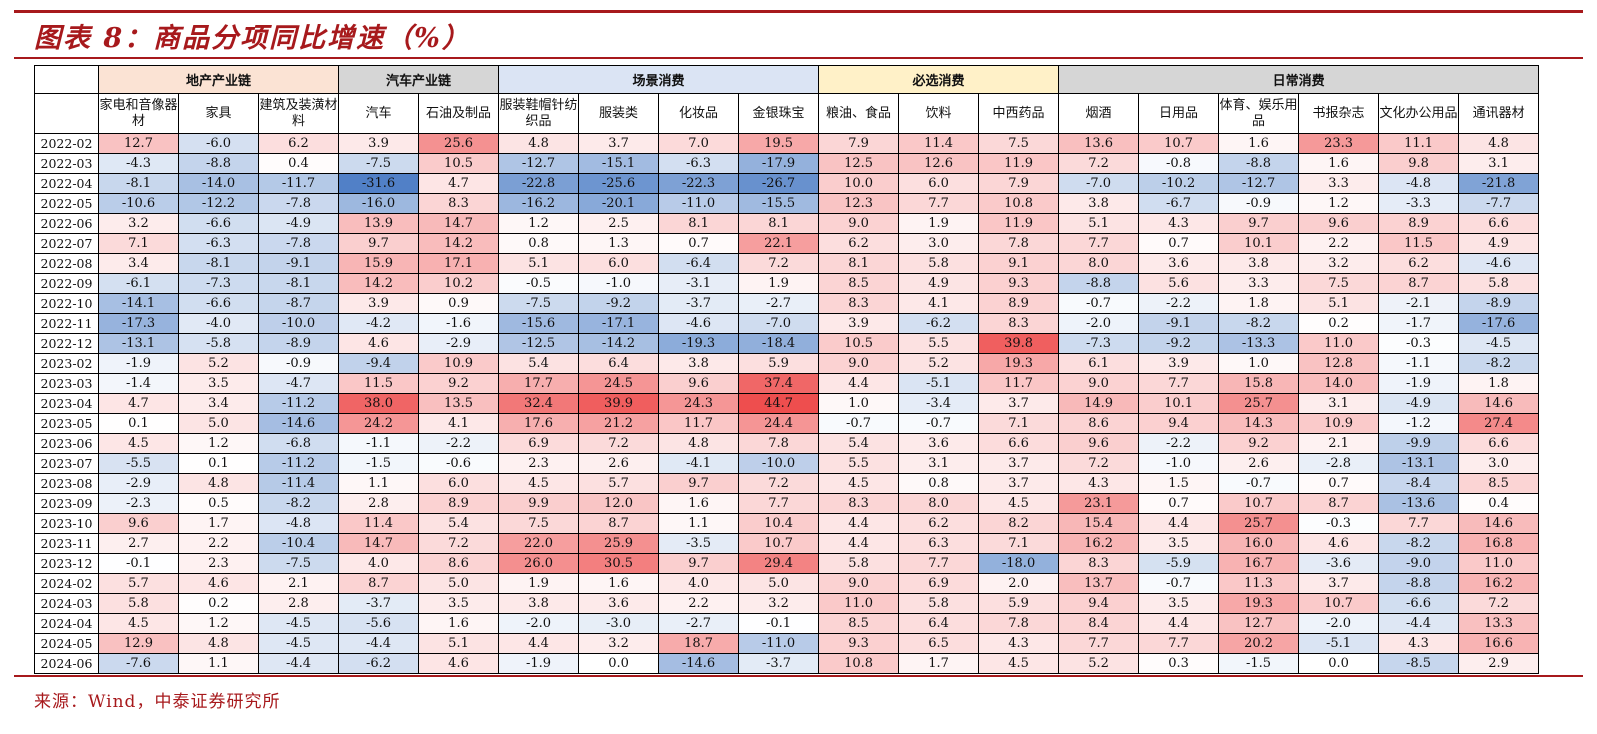 This screenshot has height=734, width=1597. I want to click on value-cell: -7.5, so click(298, 563).